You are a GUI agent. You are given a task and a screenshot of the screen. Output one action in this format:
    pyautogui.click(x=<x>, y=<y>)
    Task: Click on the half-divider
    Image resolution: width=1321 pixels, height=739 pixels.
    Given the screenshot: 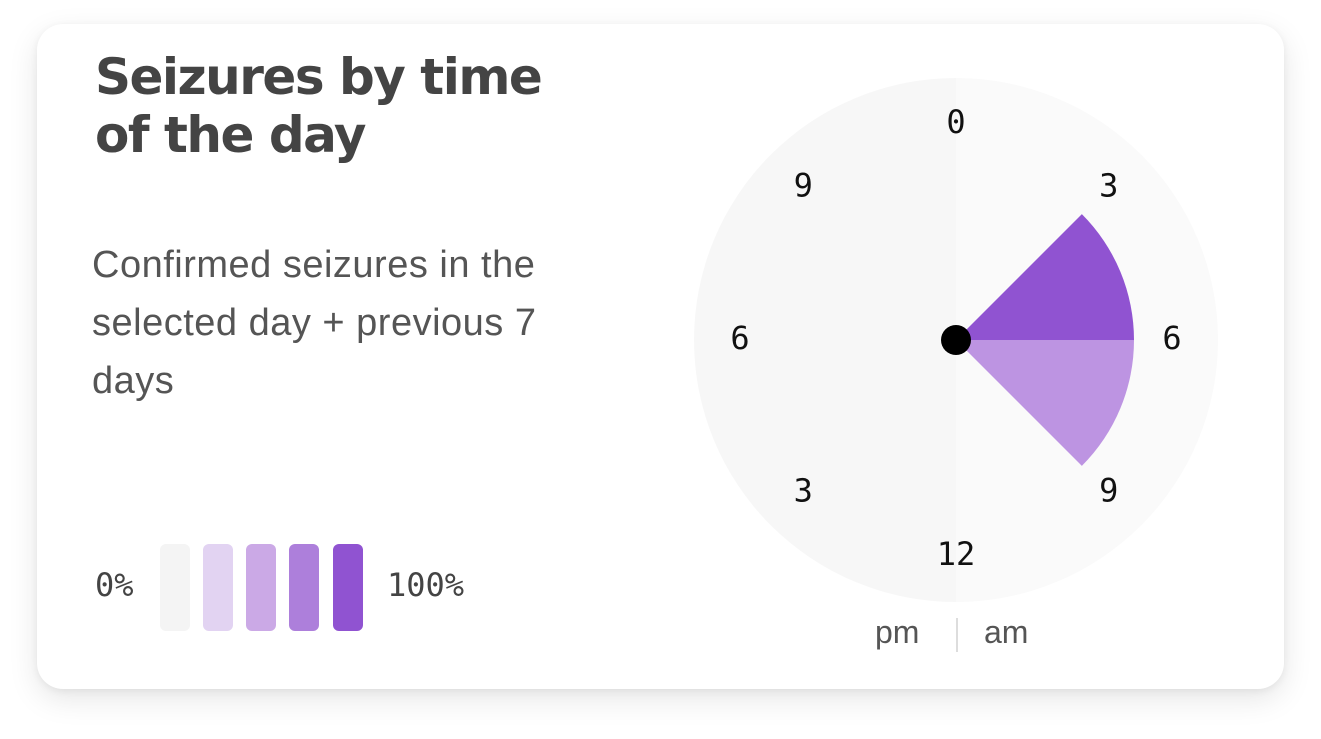 What is the action you would take?
    pyautogui.click(x=957, y=635)
    